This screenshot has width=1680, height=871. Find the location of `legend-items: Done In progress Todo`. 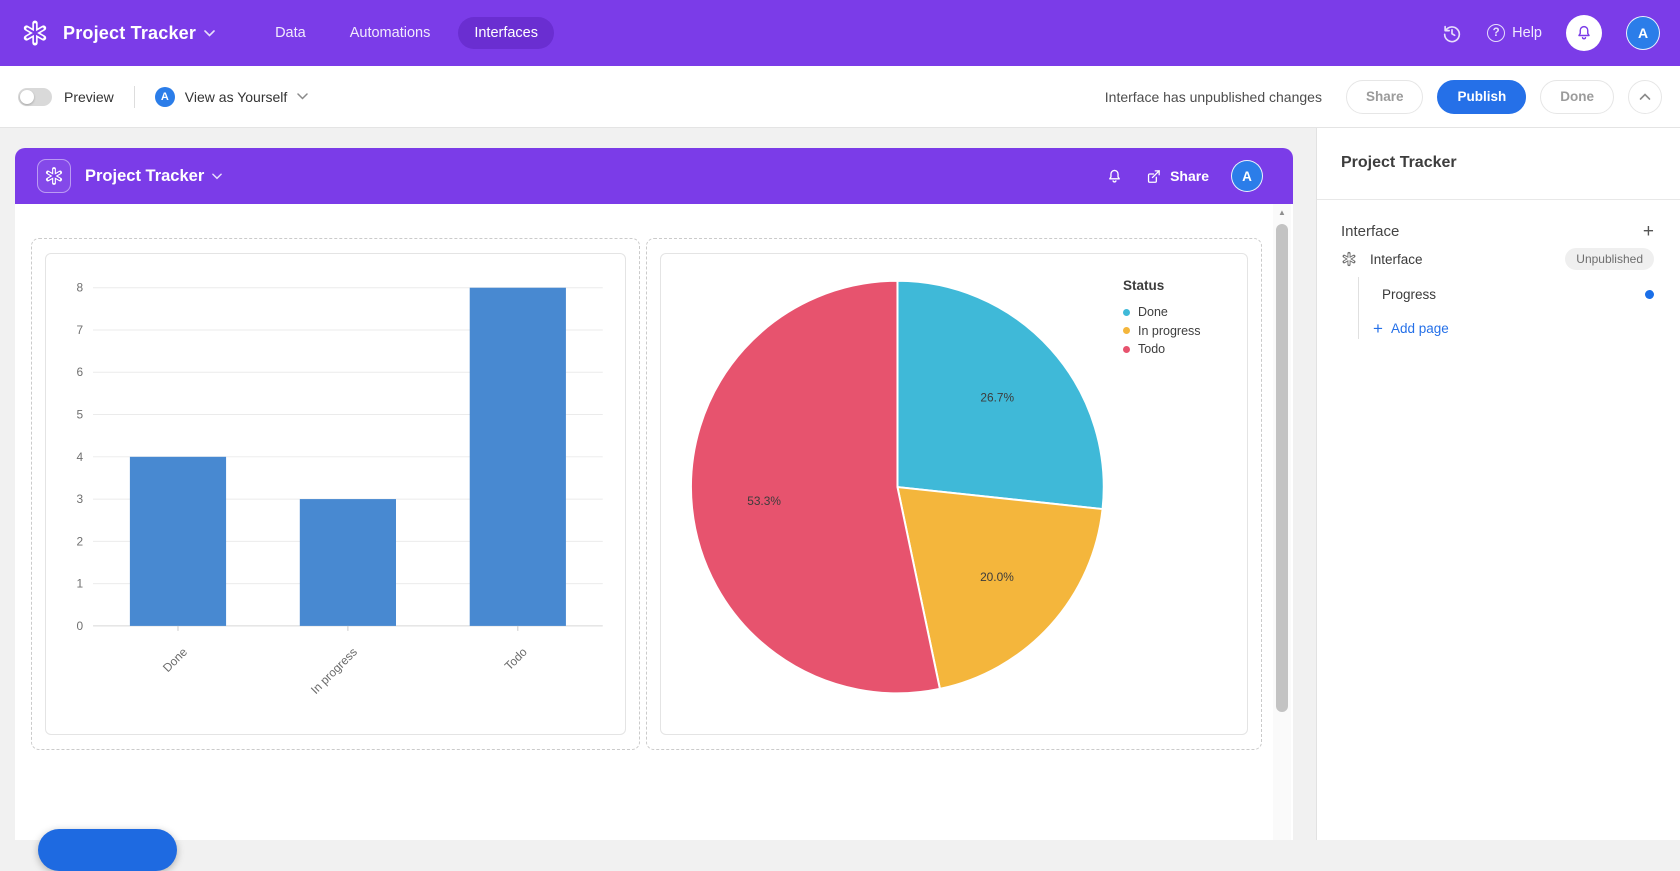

legend-items: Done In progress Todo is located at coordinates (1162, 331).